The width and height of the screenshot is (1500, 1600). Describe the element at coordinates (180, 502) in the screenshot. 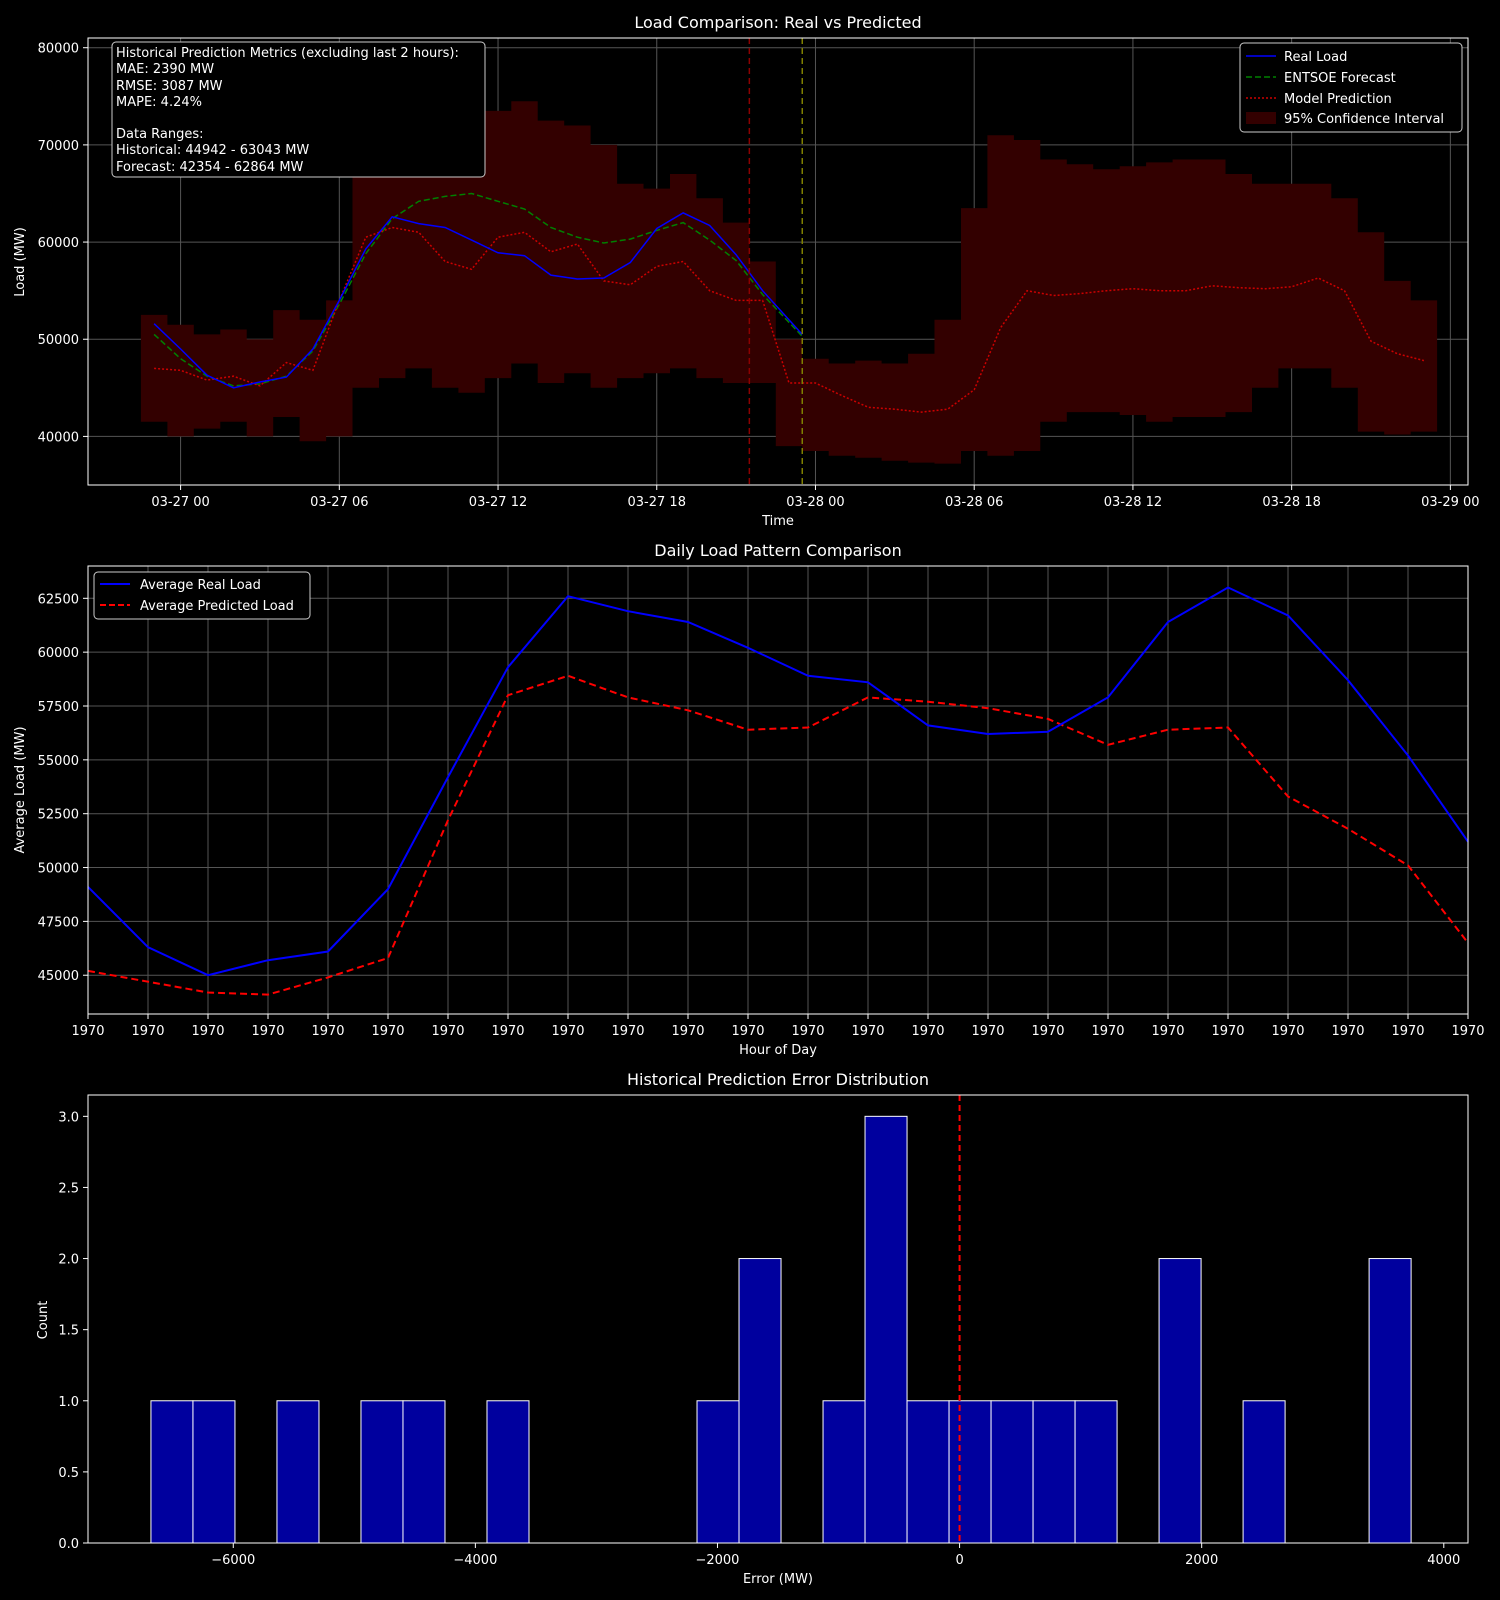

I see `x-tick-label: 03-27 00` at that location.